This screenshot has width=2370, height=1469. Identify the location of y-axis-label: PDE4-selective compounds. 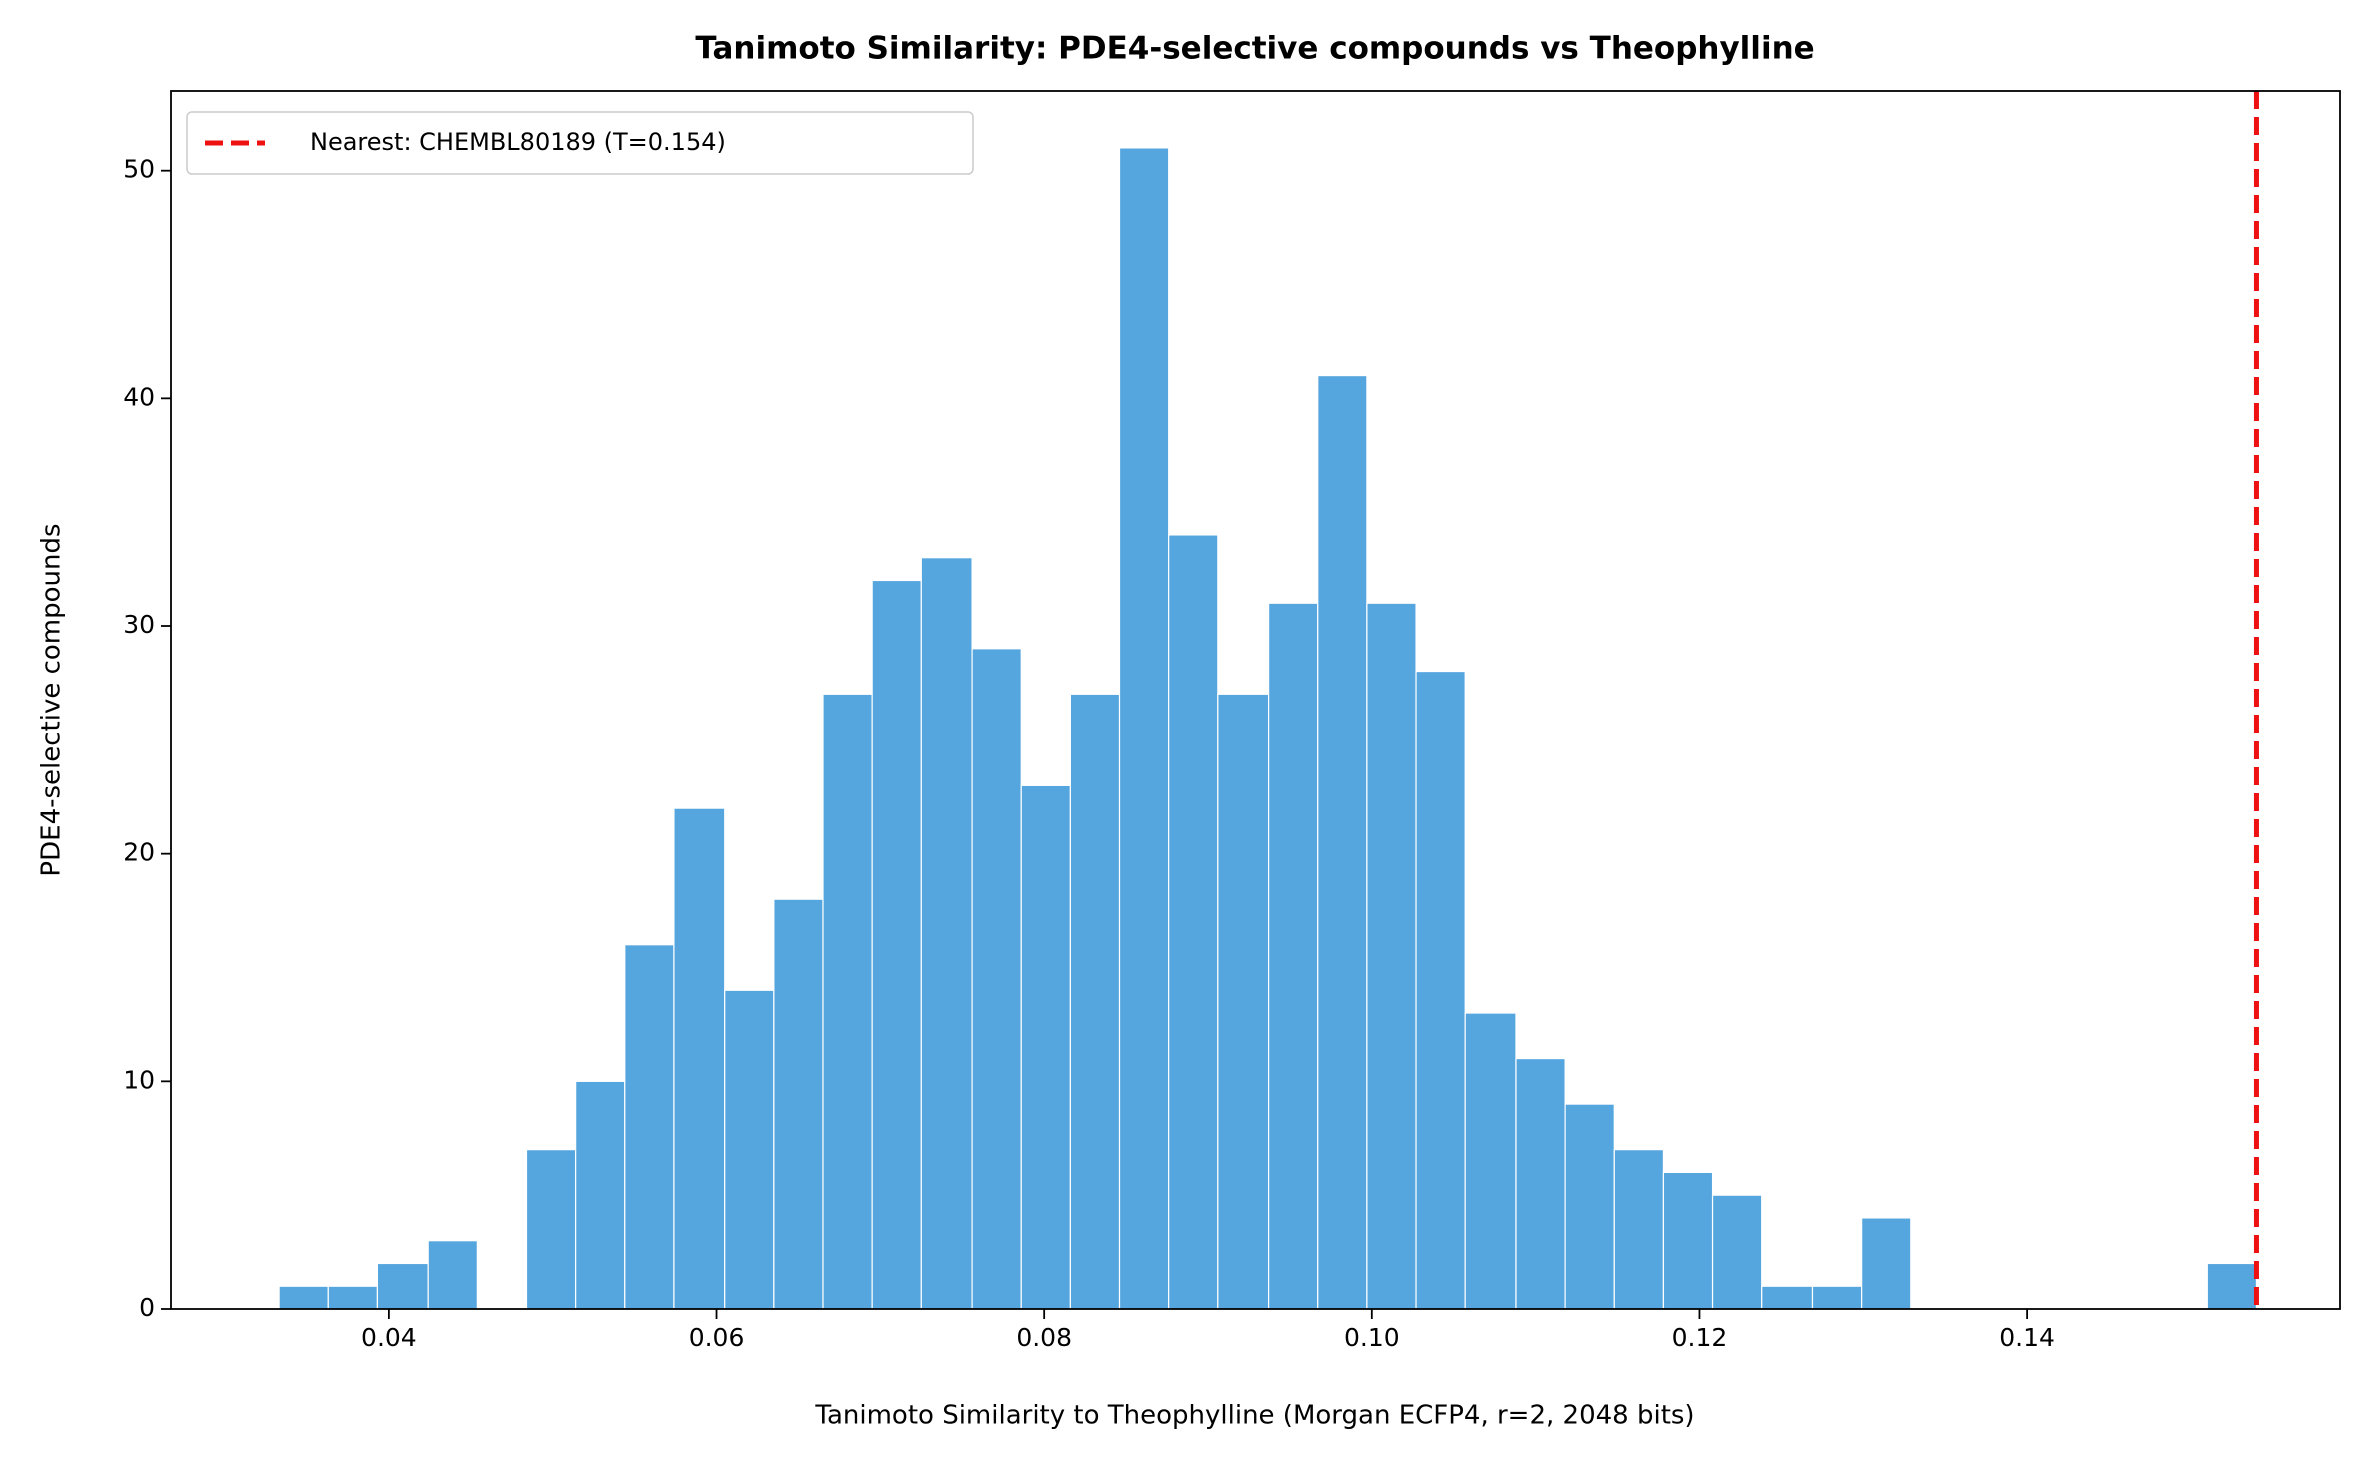
(52, 699).